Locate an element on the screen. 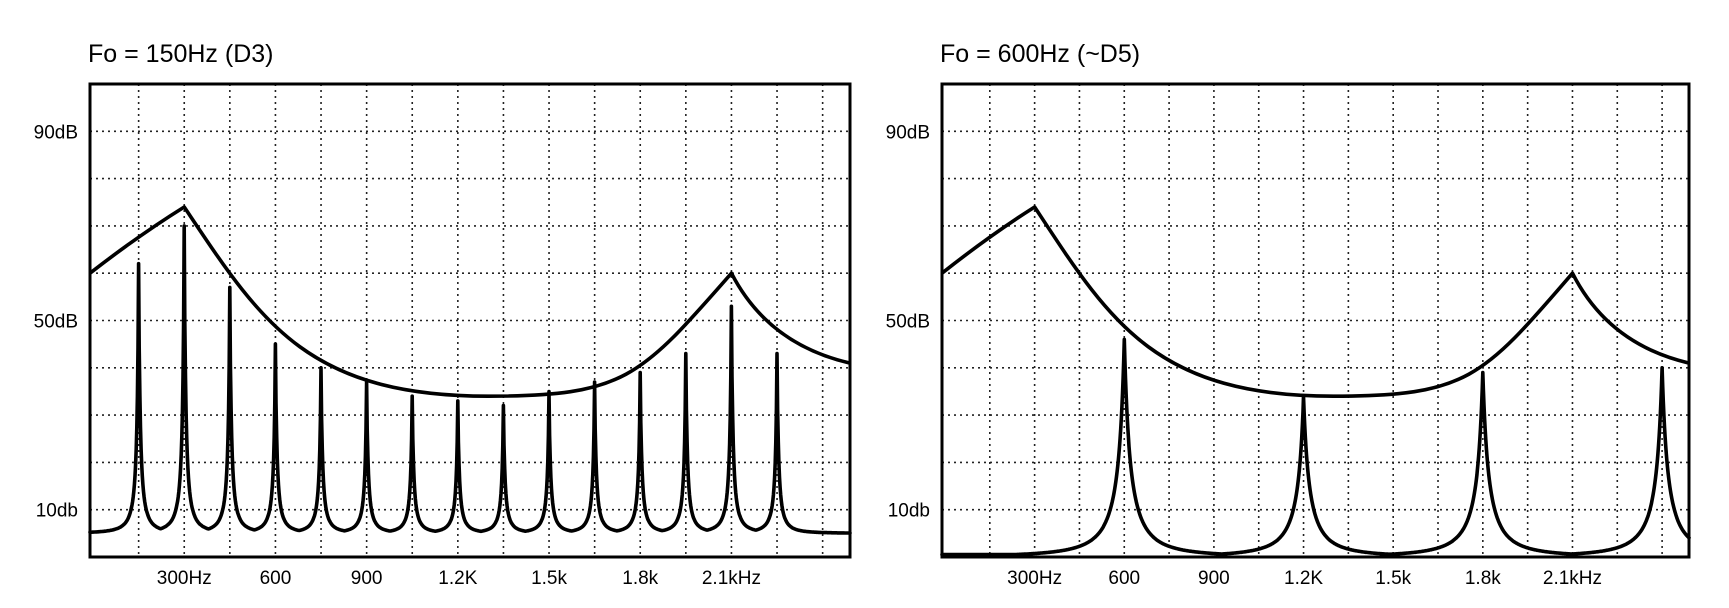 Image resolution: width=1729 pixels, height=608 pixels. chart-right-x-tick-label: 1.5k is located at coordinates (1393, 578).